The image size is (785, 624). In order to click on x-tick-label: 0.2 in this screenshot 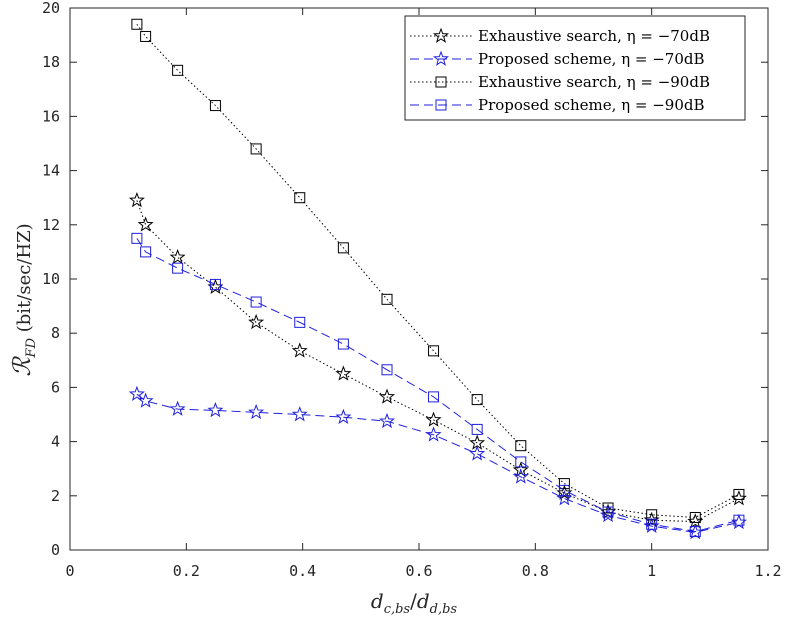, I will do `click(186, 571)`.